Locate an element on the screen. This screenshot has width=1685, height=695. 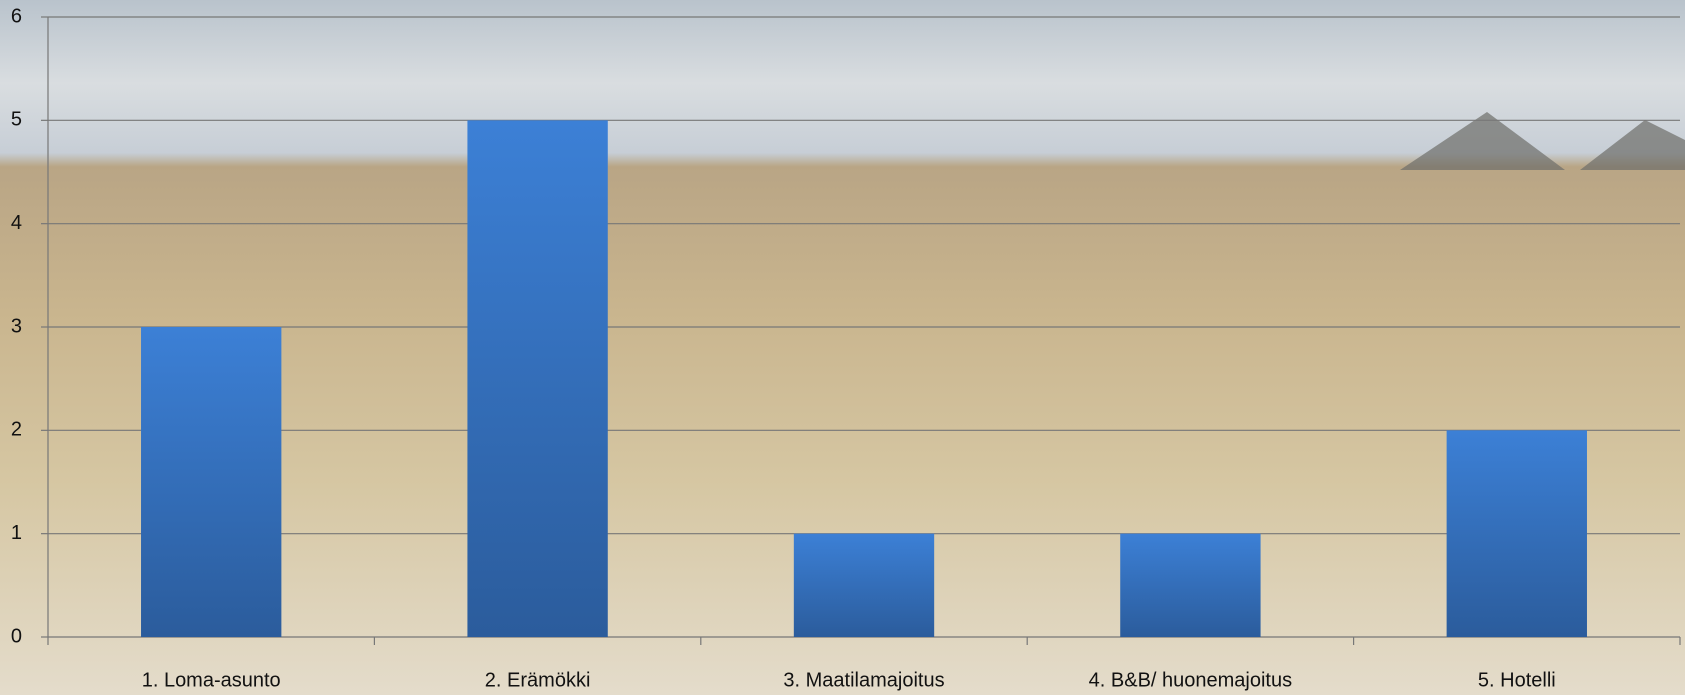
x-tick-label: 1. Loma-asunto is located at coordinates (211, 680).